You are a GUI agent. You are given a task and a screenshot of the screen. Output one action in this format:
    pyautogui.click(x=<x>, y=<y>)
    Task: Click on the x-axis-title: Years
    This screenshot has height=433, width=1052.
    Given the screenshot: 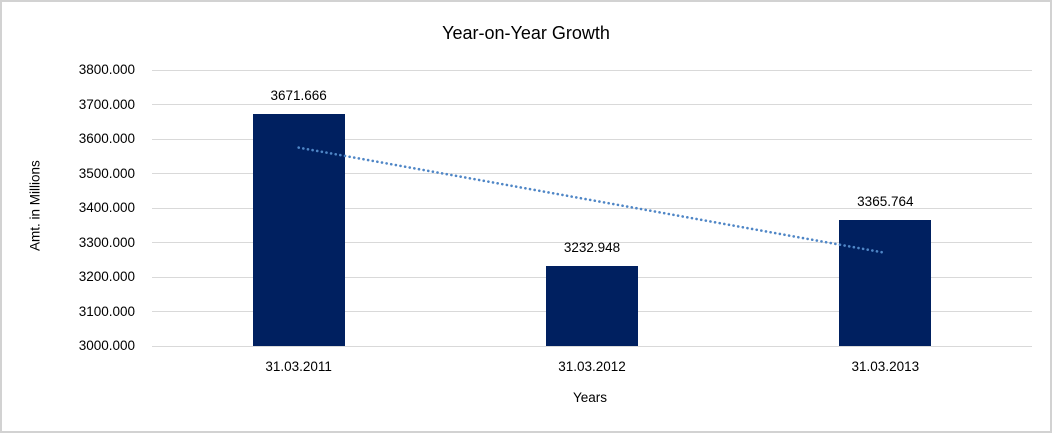 What is the action you would take?
    pyautogui.click(x=590, y=397)
    